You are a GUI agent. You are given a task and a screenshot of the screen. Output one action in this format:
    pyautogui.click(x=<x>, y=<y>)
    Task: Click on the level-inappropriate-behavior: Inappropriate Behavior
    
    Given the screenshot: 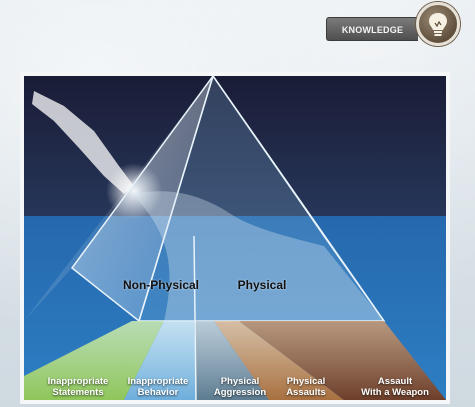 What is the action you would take?
    pyautogui.click(x=158, y=387)
    